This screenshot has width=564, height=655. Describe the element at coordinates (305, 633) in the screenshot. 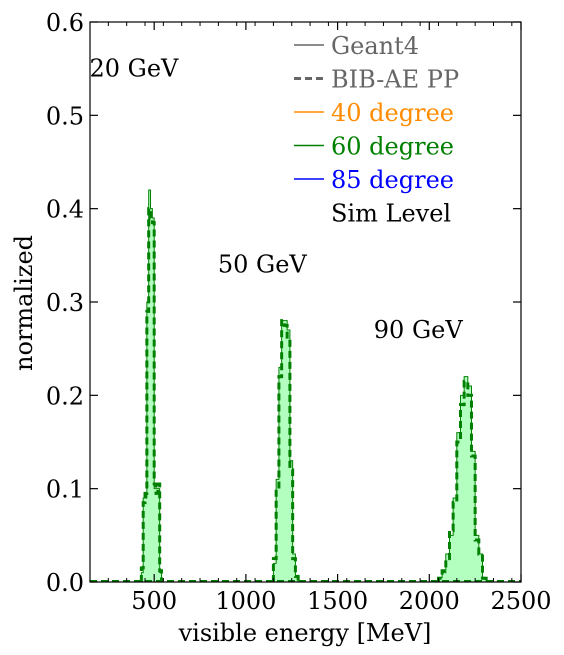

I see `x-axis-label: visible energy [MeV]` at that location.